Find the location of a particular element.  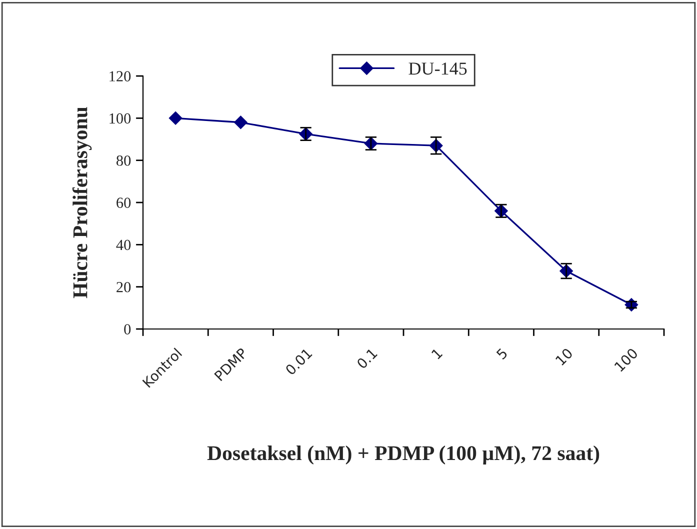

legend-label: DU-145 is located at coordinates (437, 68).